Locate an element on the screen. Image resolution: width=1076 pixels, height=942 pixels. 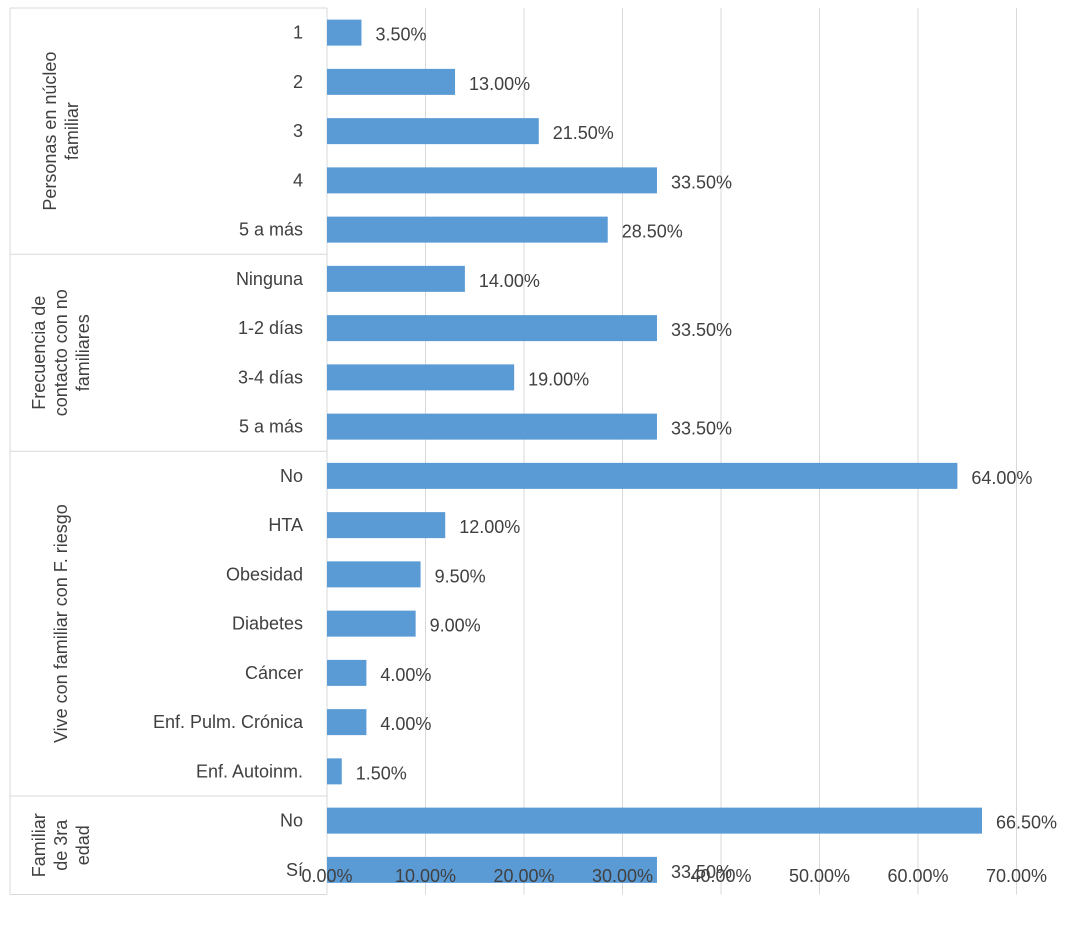
category-label: 3-4 días is located at coordinates (270, 377).